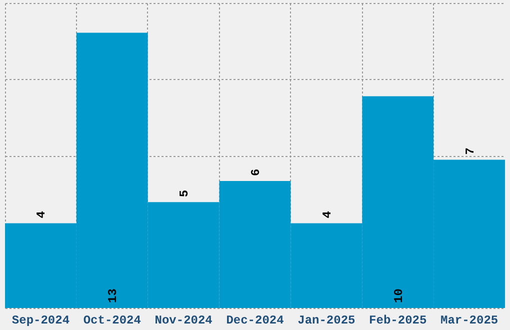  What do you see at coordinates (185, 194) in the screenshot?
I see `data-label: 5` at bounding box center [185, 194].